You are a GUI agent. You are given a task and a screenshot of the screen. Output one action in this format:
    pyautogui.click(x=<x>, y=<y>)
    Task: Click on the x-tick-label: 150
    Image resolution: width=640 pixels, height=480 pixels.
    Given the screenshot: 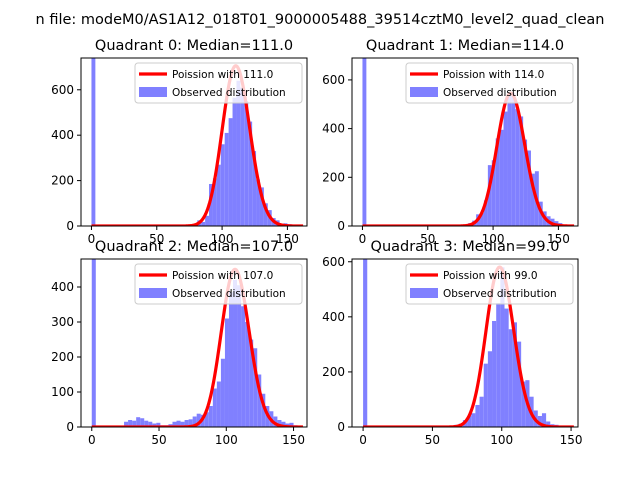 What is the action you would take?
    pyautogui.click(x=558, y=239)
    